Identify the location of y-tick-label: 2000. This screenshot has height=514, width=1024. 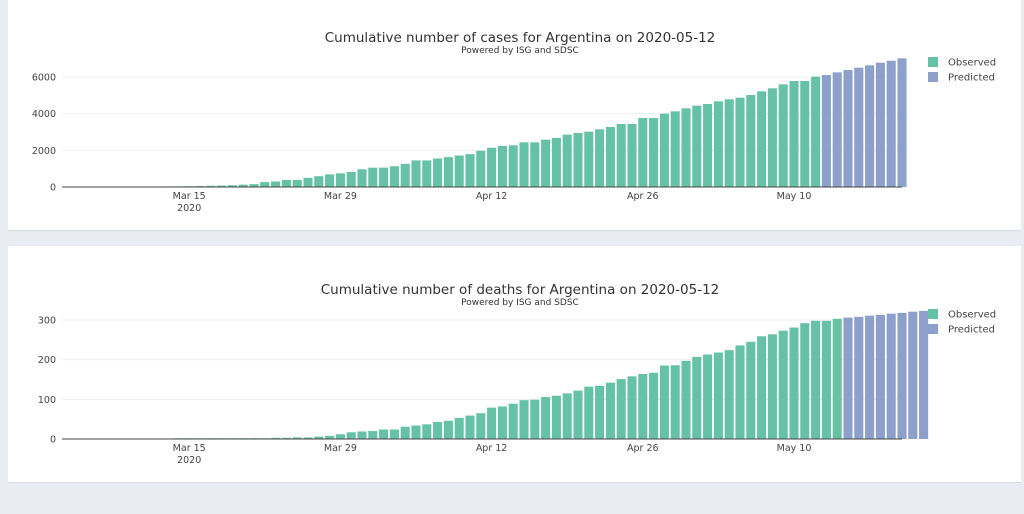
(44, 151).